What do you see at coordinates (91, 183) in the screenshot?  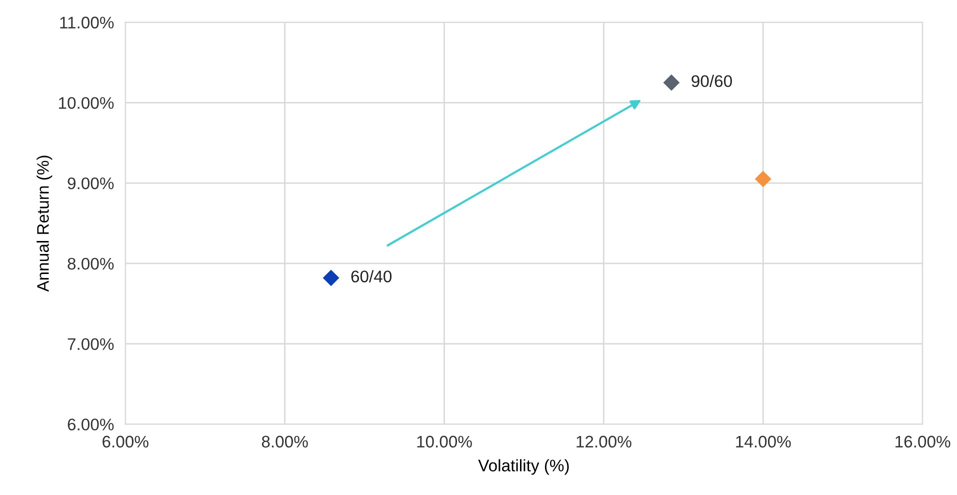 I see `y-tick-label: 9.00%` at bounding box center [91, 183].